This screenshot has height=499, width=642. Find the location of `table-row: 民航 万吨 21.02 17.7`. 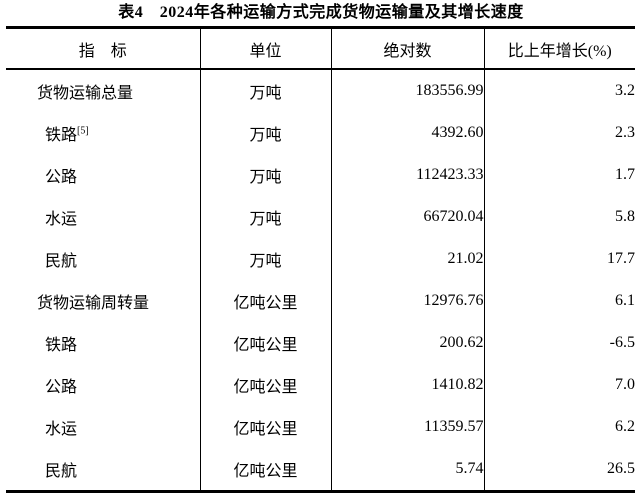

table-row: 民航 万吨 21.02 17.7 is located at coordinates (320, 259).